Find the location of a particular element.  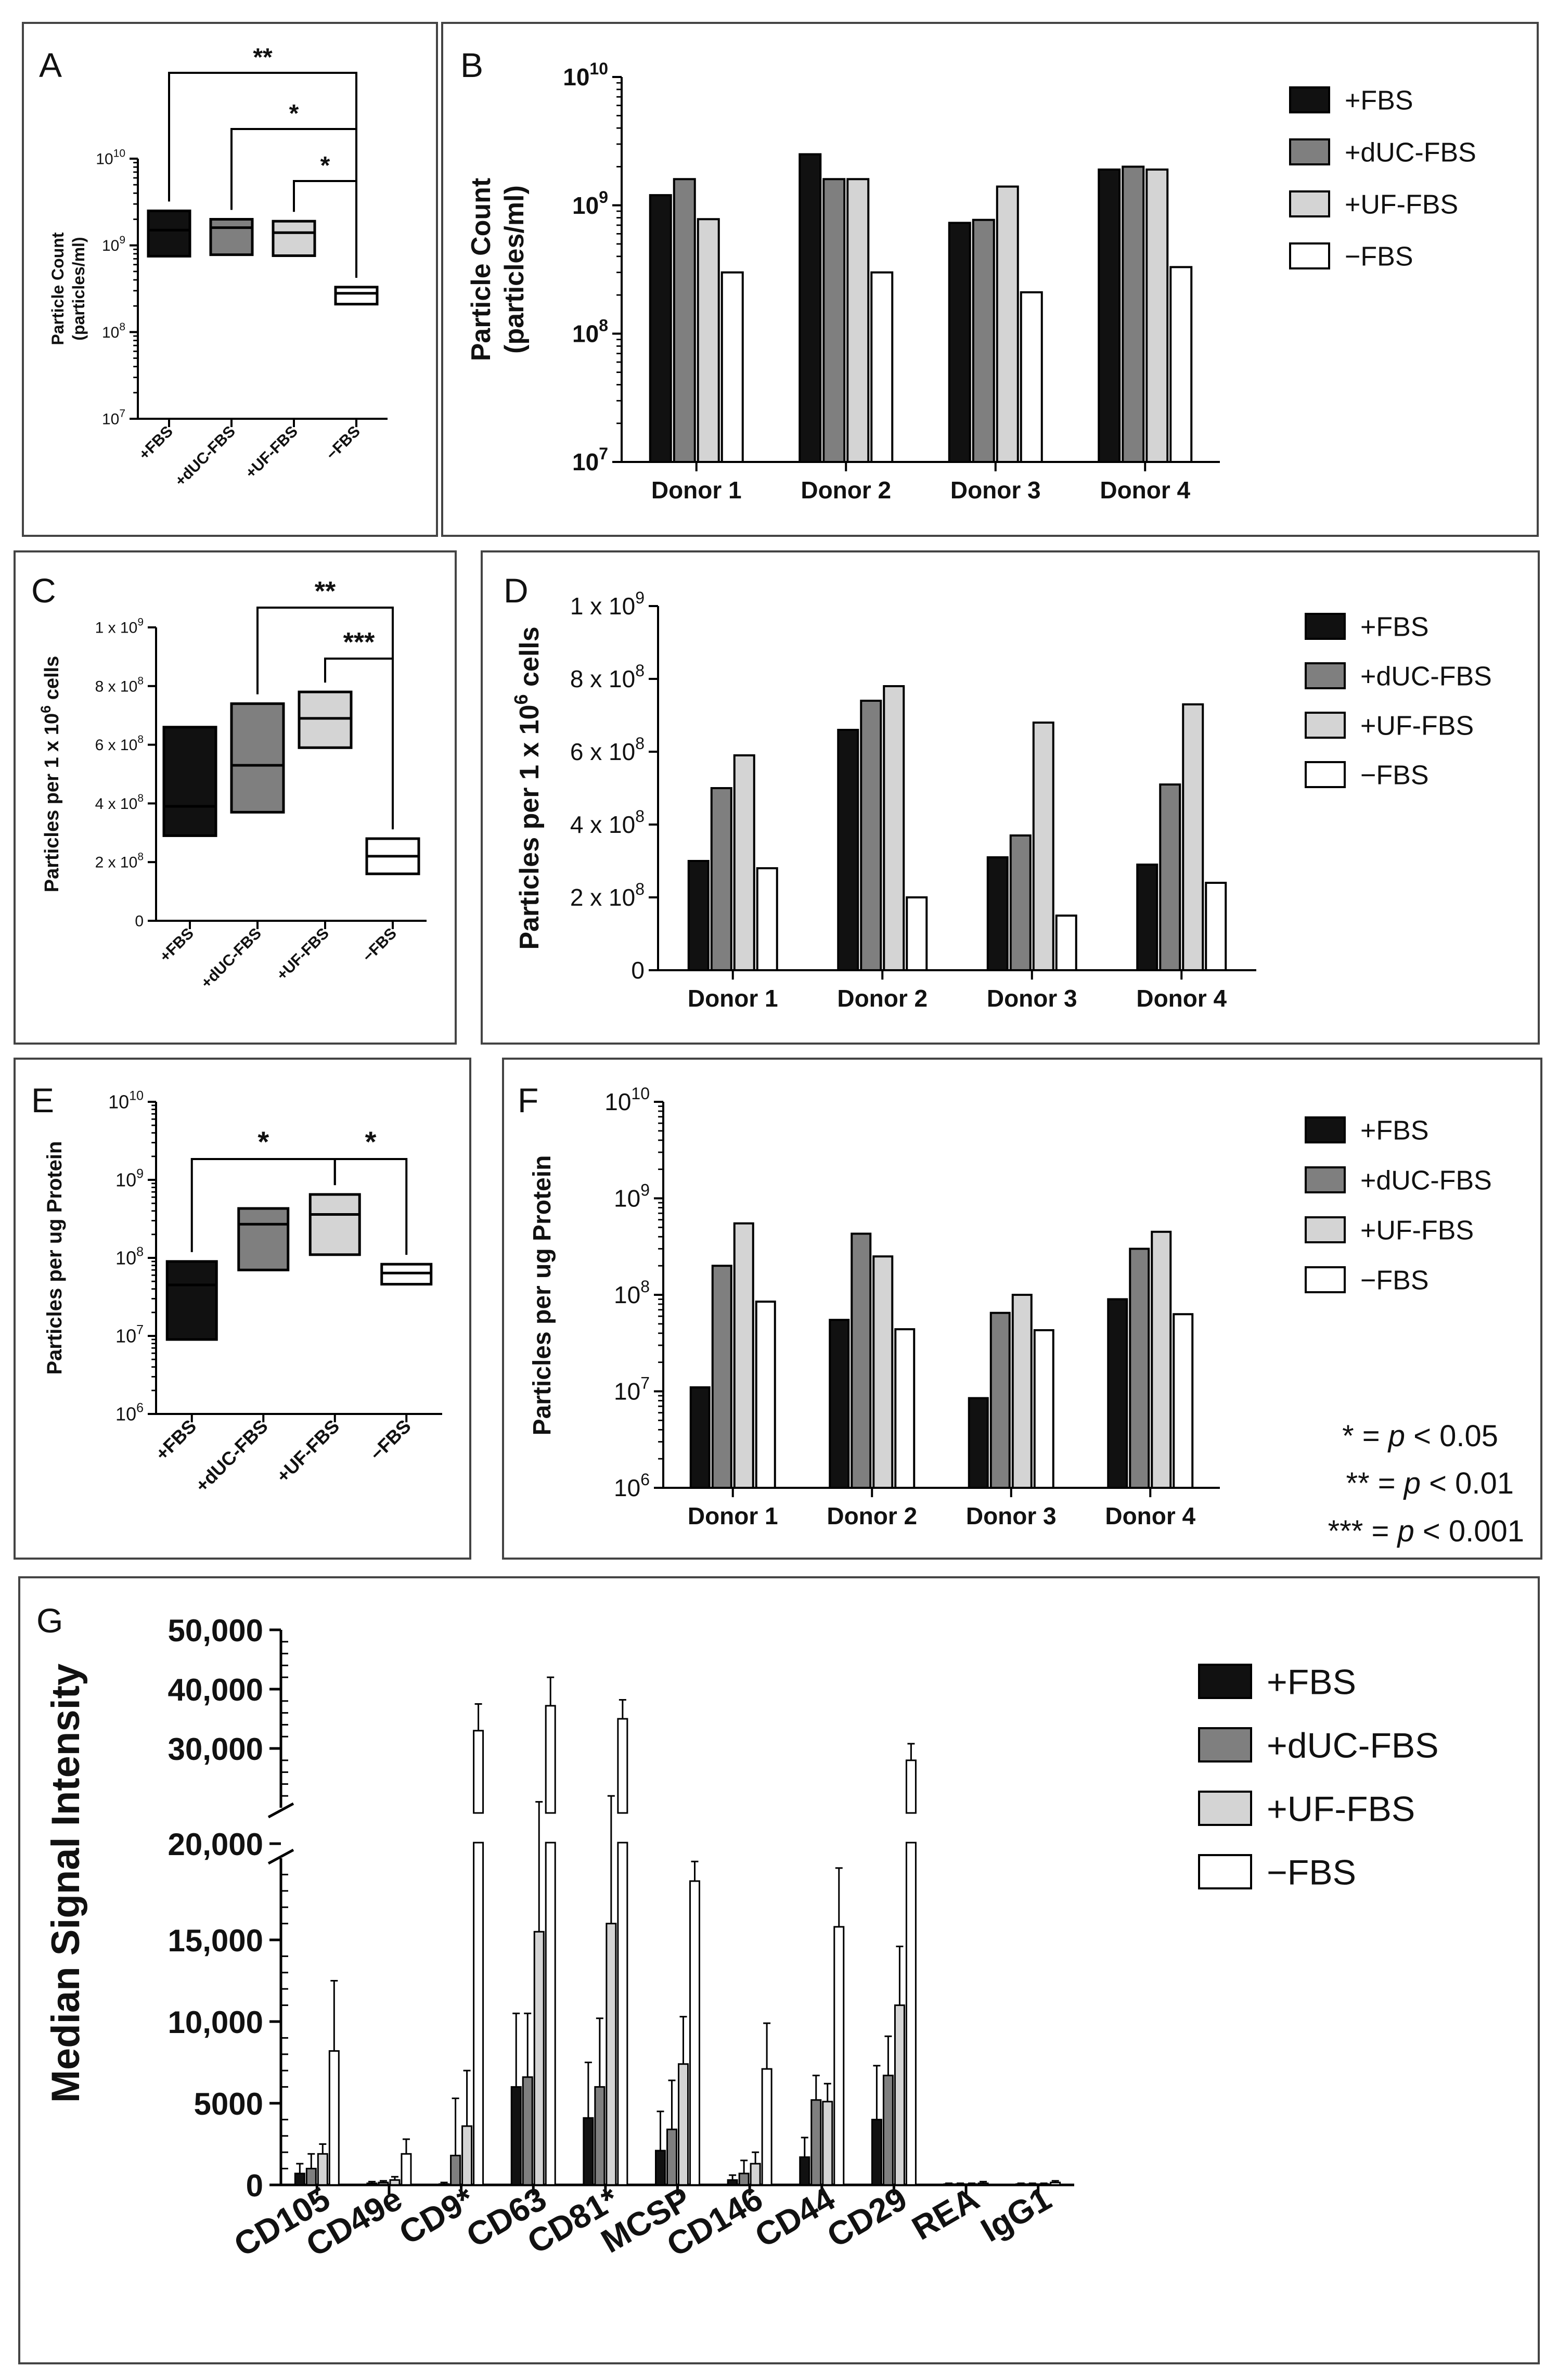

panel-c-ytick-label-0: 0 is located at coordinates (139, 922).